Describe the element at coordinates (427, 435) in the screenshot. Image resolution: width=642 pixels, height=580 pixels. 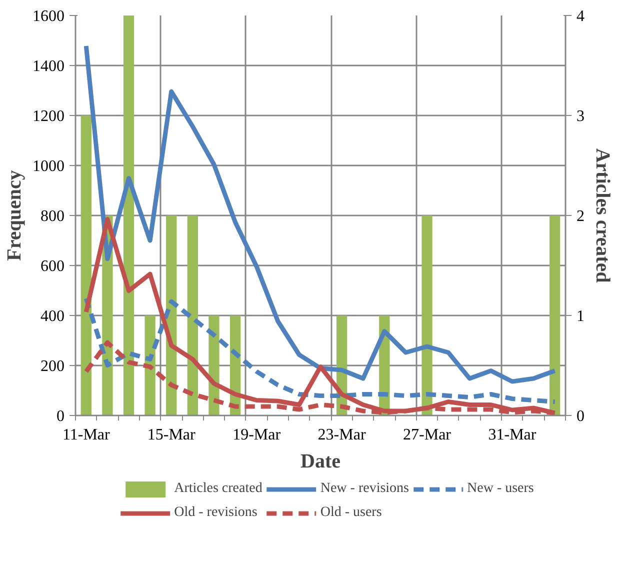
I see `x-tick-label: 27-Mar` at that location.